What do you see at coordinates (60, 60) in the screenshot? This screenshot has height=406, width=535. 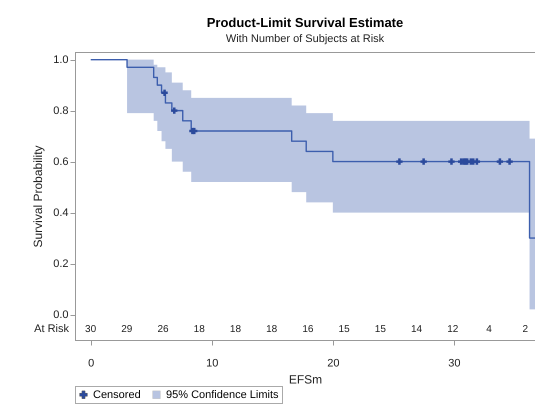 I see `y-tick-label: 1.0` at bounding box center [60, 60].